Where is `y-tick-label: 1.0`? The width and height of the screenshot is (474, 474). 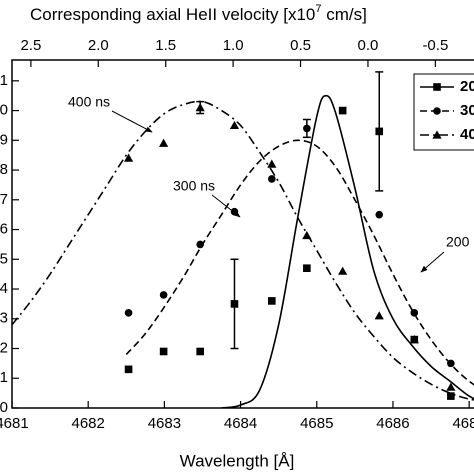
y-tick-label: 1.0 is located at coordinates (4, 110).